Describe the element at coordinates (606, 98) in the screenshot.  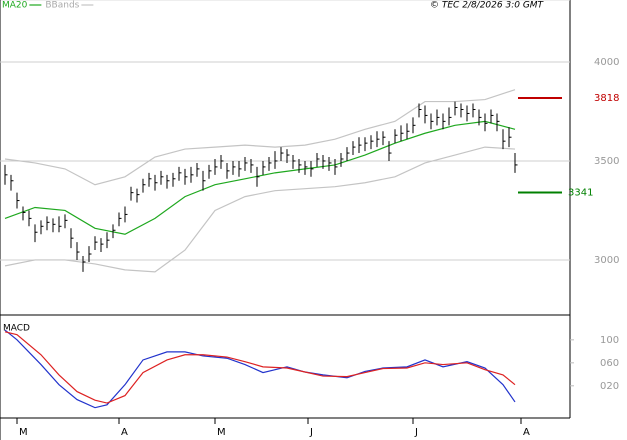
I see `level-label: 3818` at that location.